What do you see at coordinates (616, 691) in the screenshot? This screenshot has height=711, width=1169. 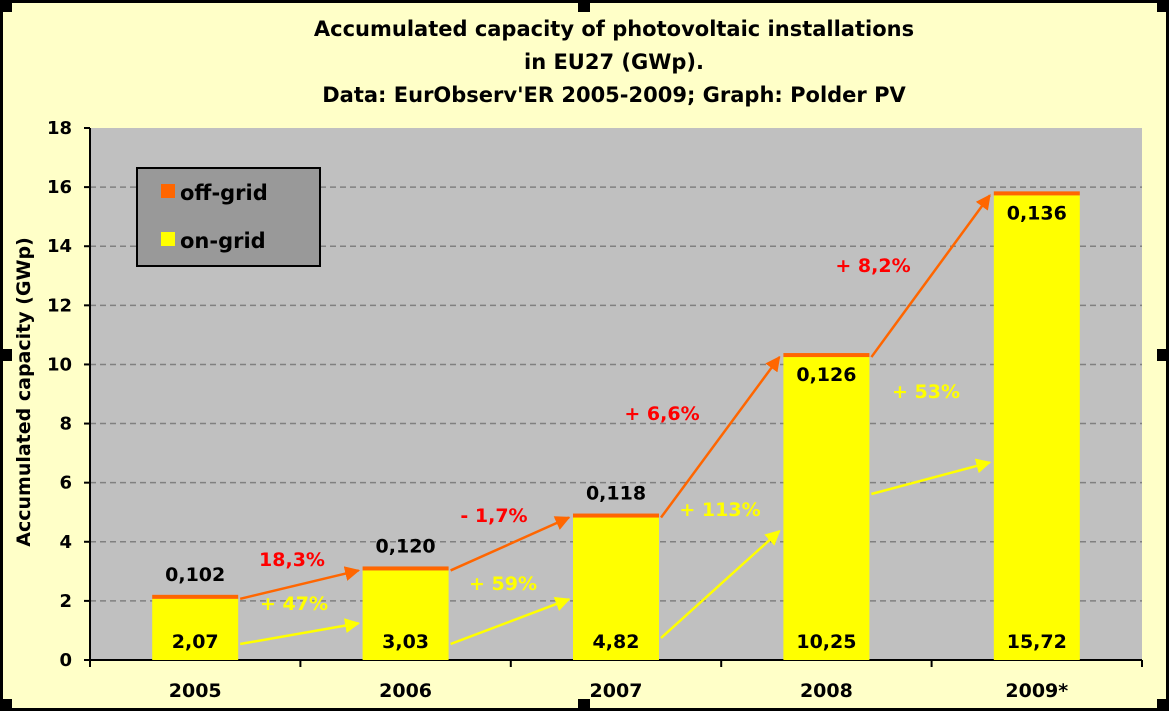 I see `x-tick-label: 2007` at bounding box center [616, 691].